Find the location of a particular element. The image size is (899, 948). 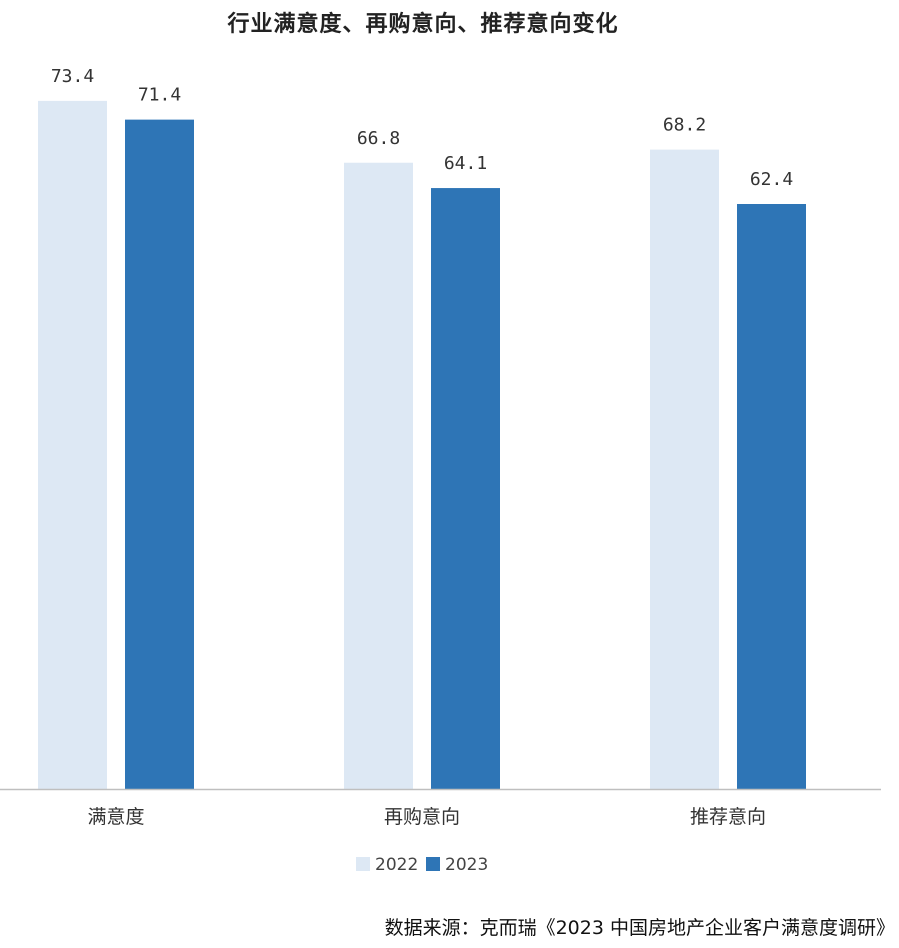

data-label-2022-3: 68.2 is located at coordinates (684, 125).